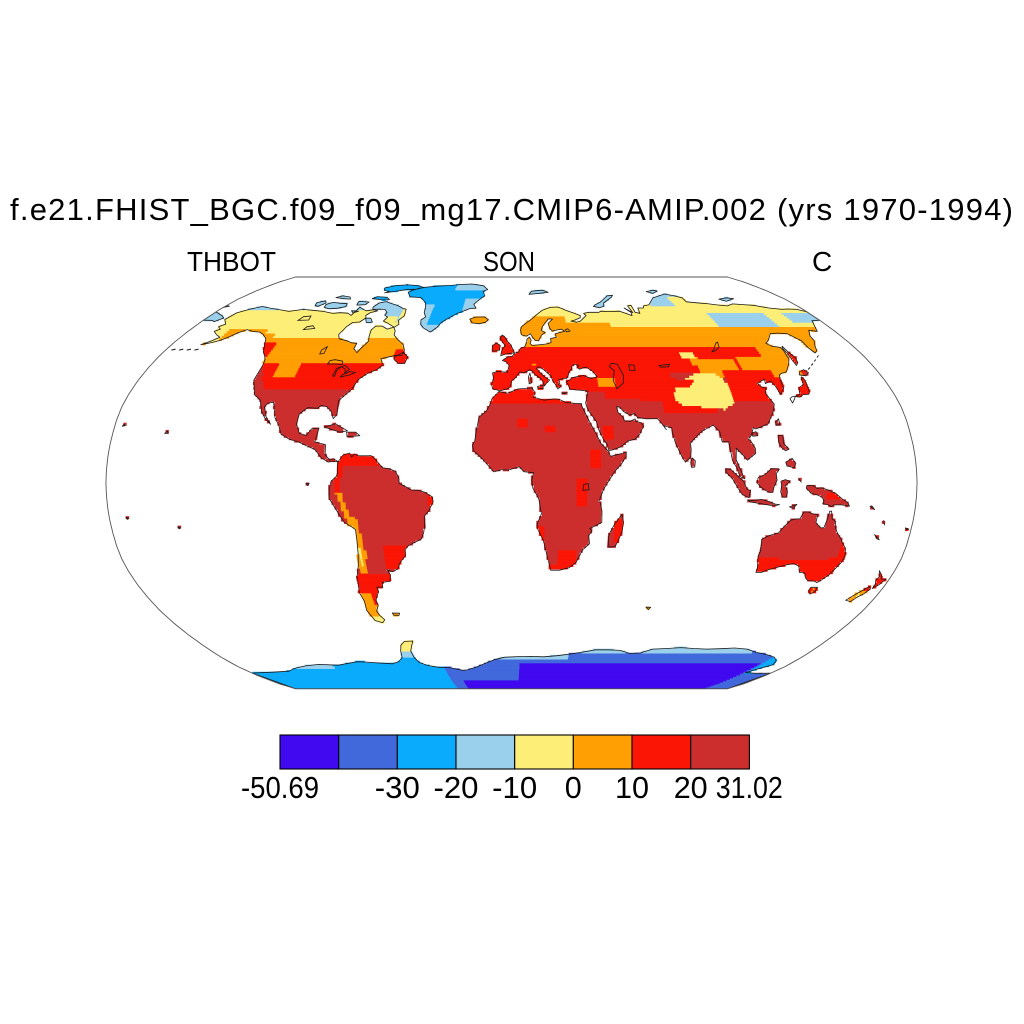 This screenshot has height=1024, width=1024. What do you see at coordinates (632, 787) in the screenshot?
I see `svg-text: 10` at bounding box center [632, 787].